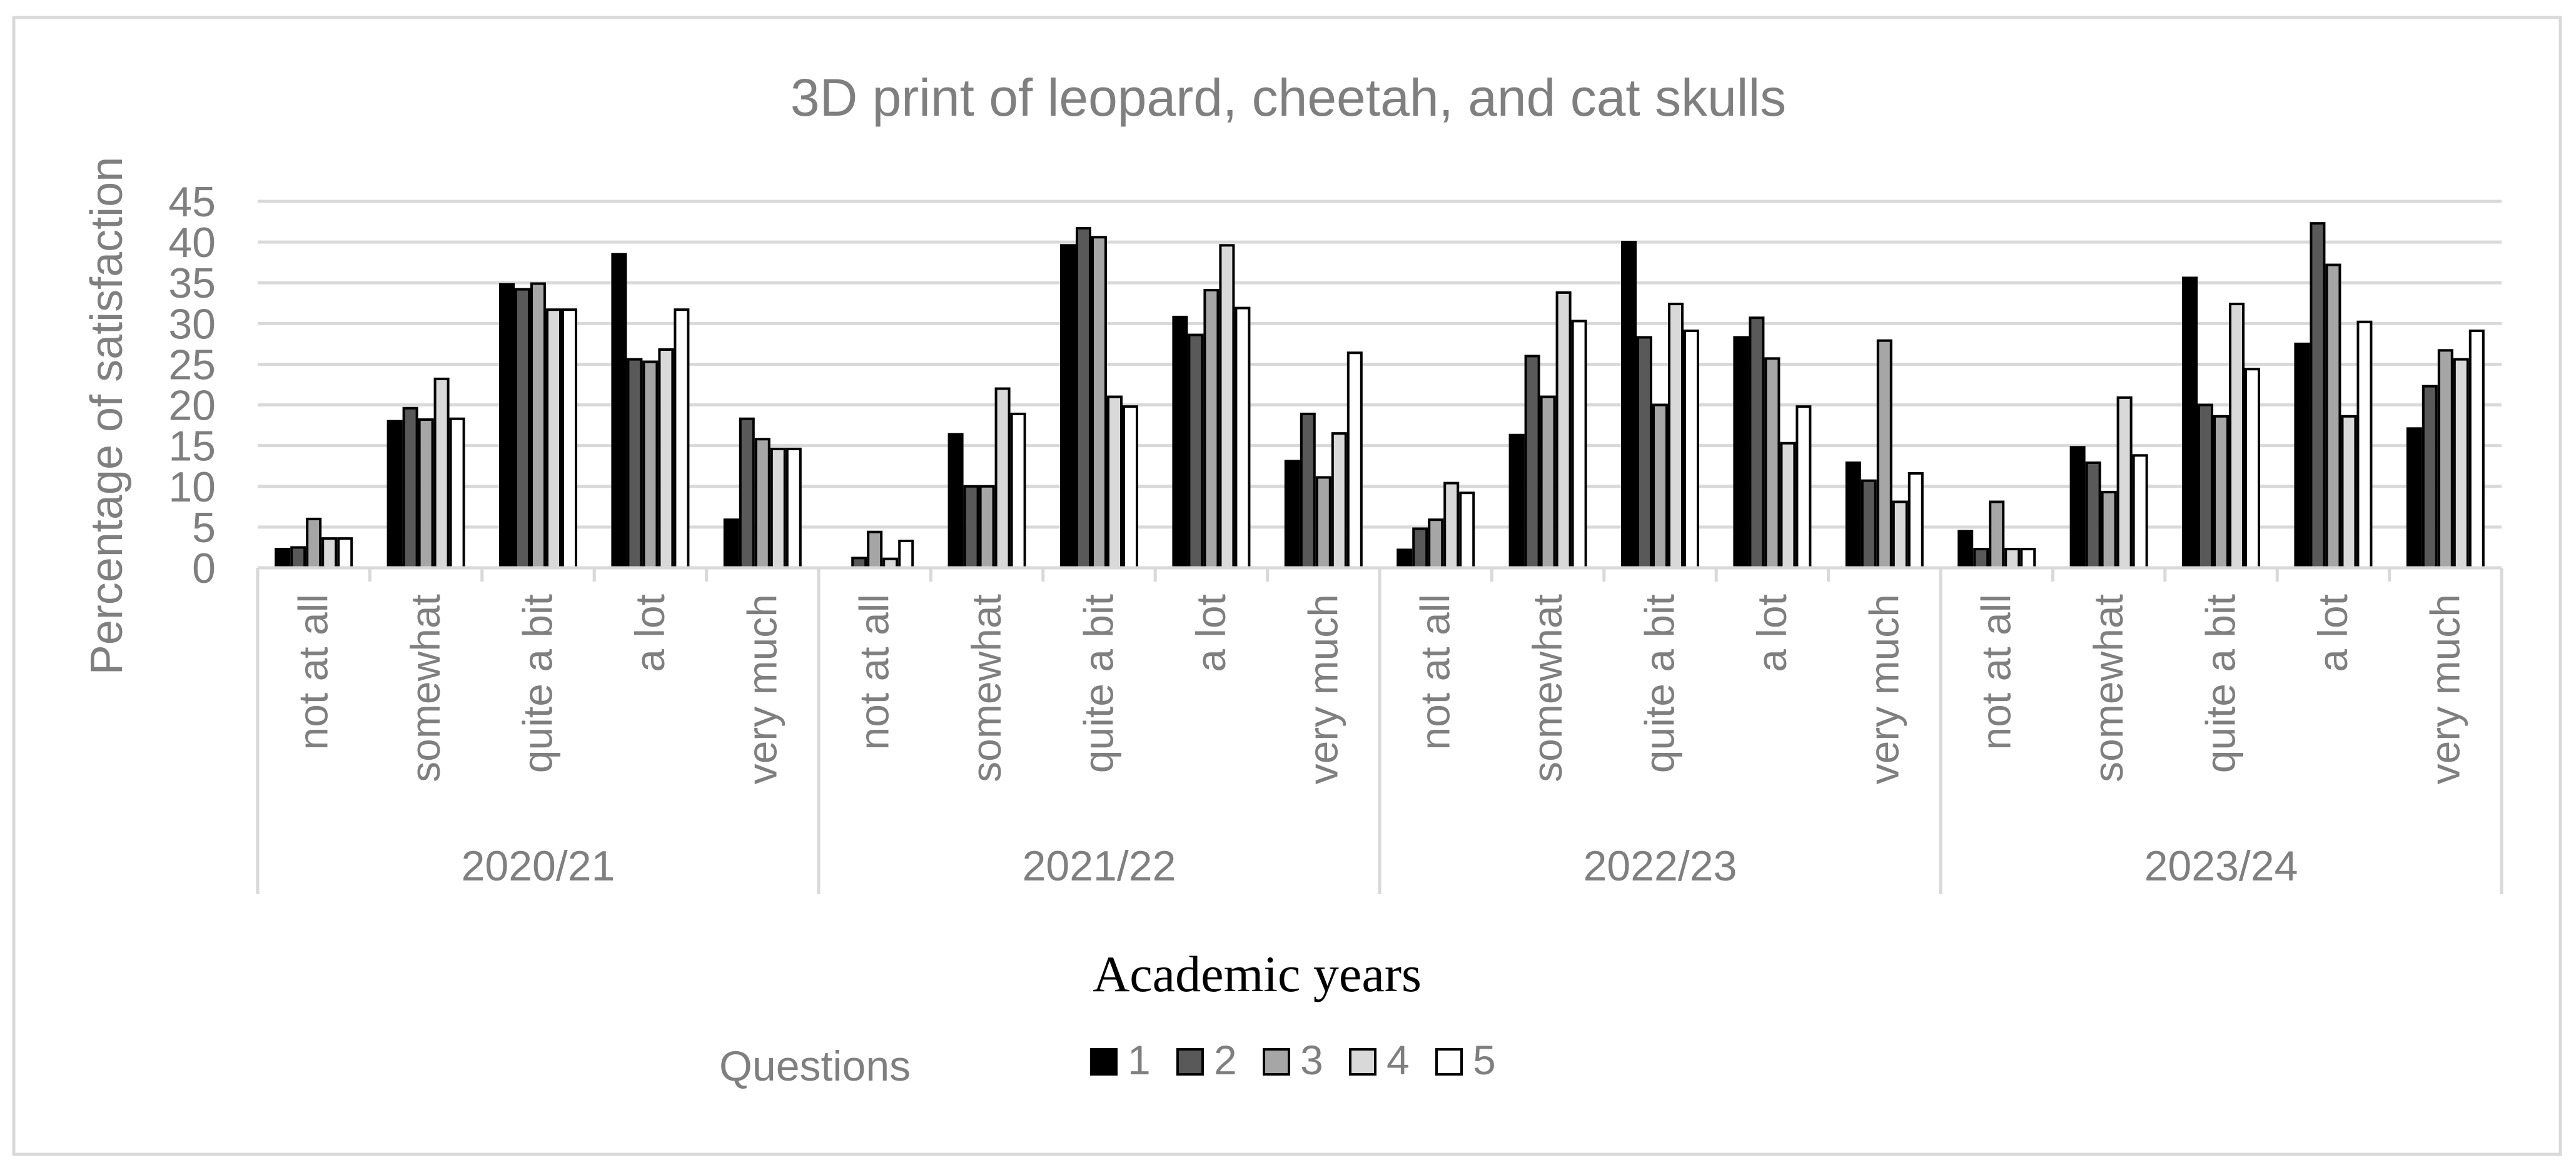 Image resolution: width=2576 pixels, height=1170 pixels. I want to click on legend-title: Questions, so click(815, 1066).